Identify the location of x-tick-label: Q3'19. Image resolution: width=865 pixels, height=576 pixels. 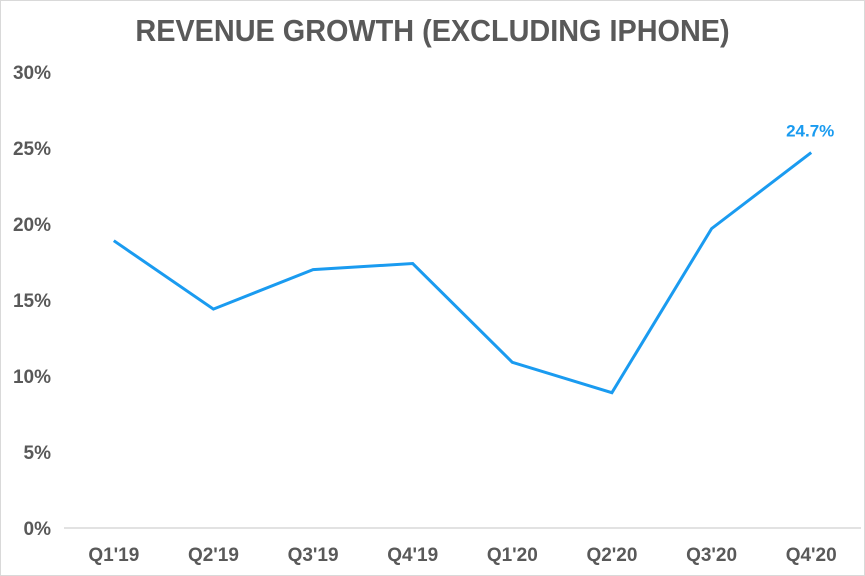
(313, 555).